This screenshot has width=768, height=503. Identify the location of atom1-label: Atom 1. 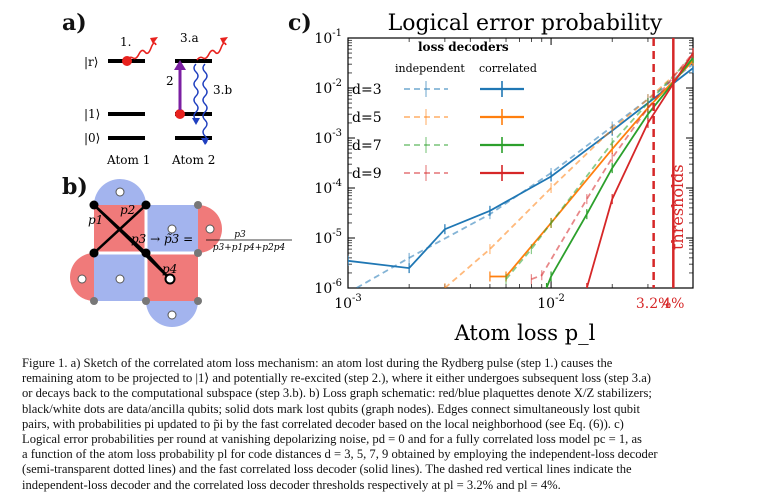
(128, 160).